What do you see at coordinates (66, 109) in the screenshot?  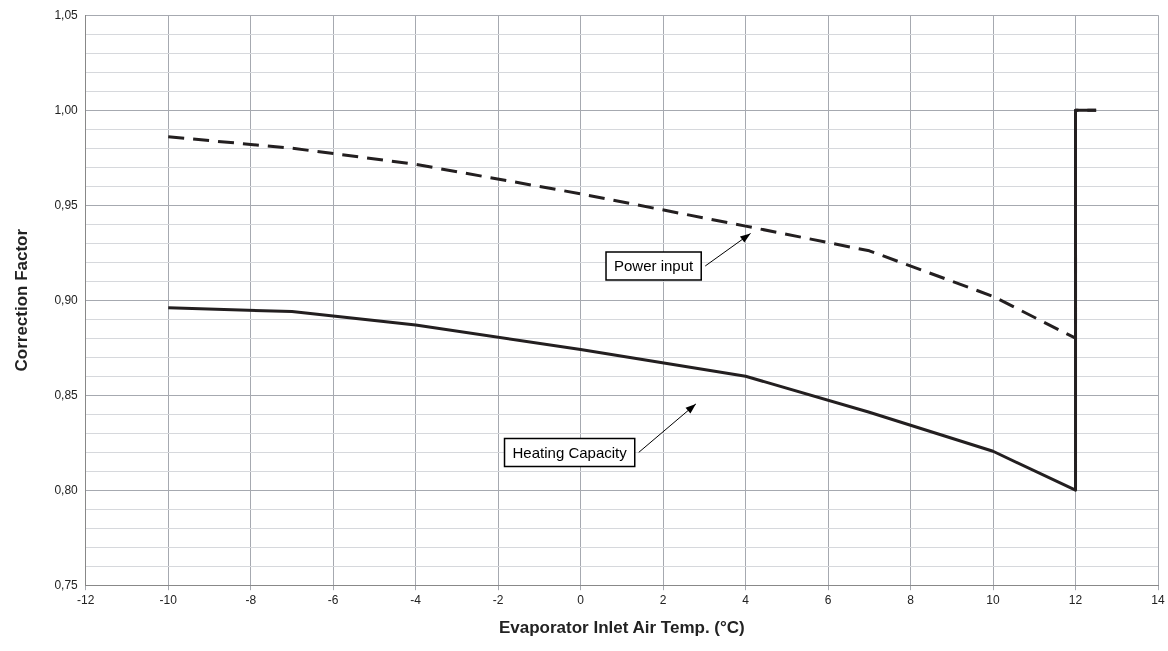 I see `y-tick-label: 1,00` at bounding box center [66, 109].